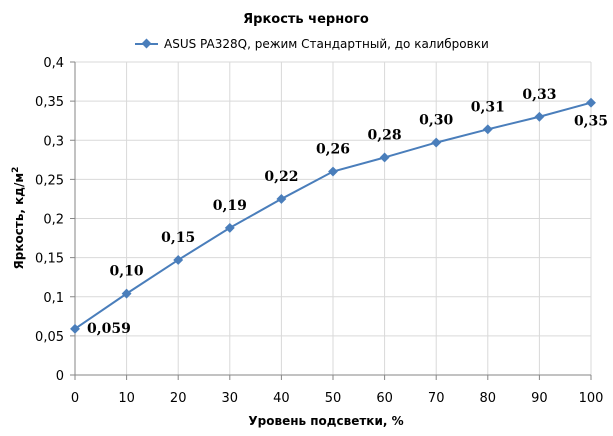 The image size is (613, 436). I want to click on data-label: 0,15, so click(178, 238).